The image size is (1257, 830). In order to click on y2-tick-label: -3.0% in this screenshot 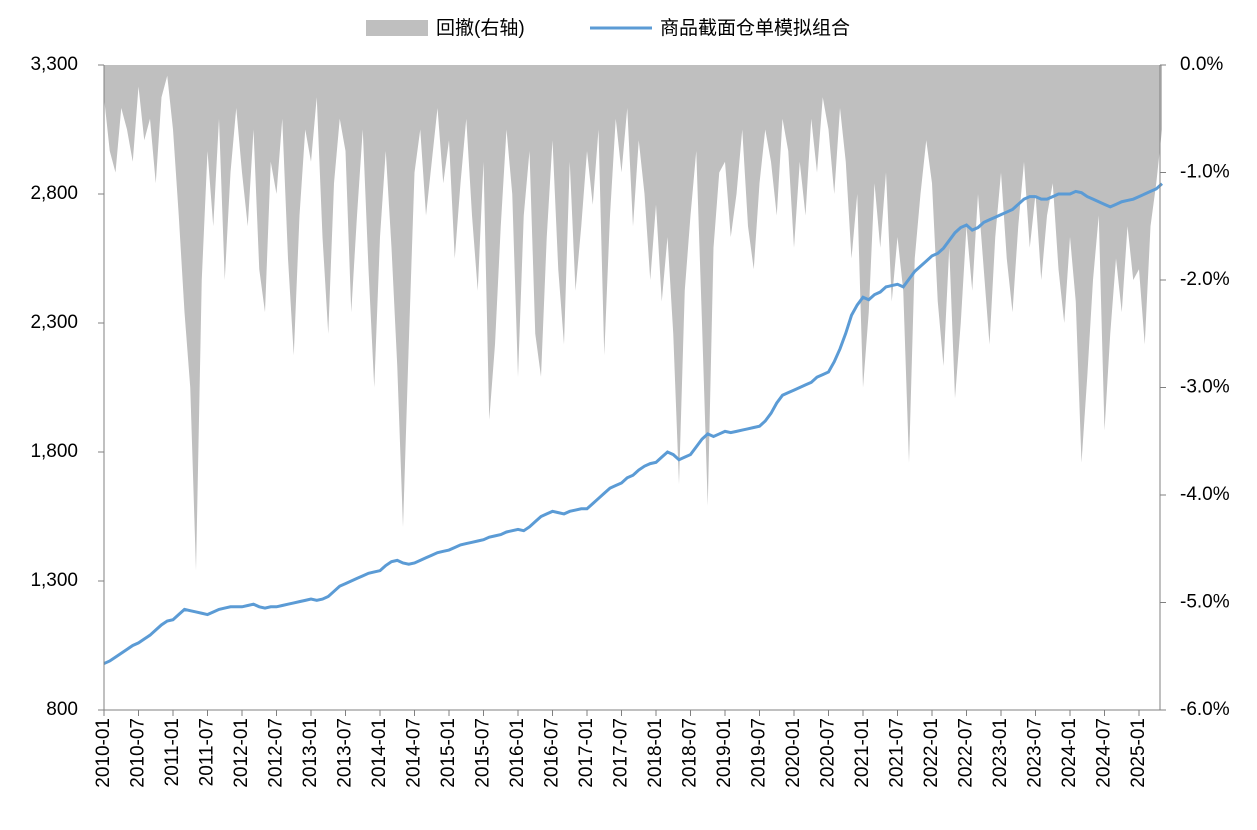, I will do `click(1205, 387)`.